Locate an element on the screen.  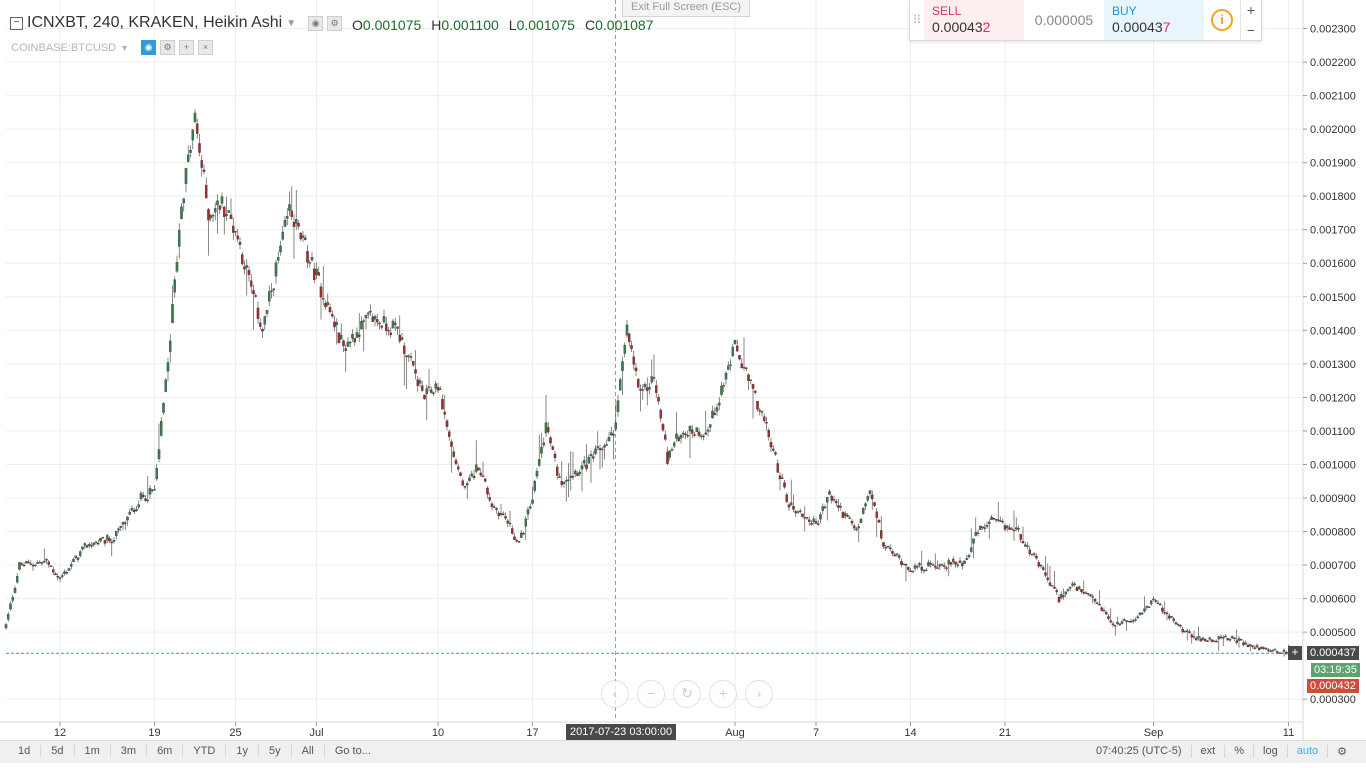
exit-fullscreen-button: Exit Full Screen (ESC) is located at coordinates (686, 8).